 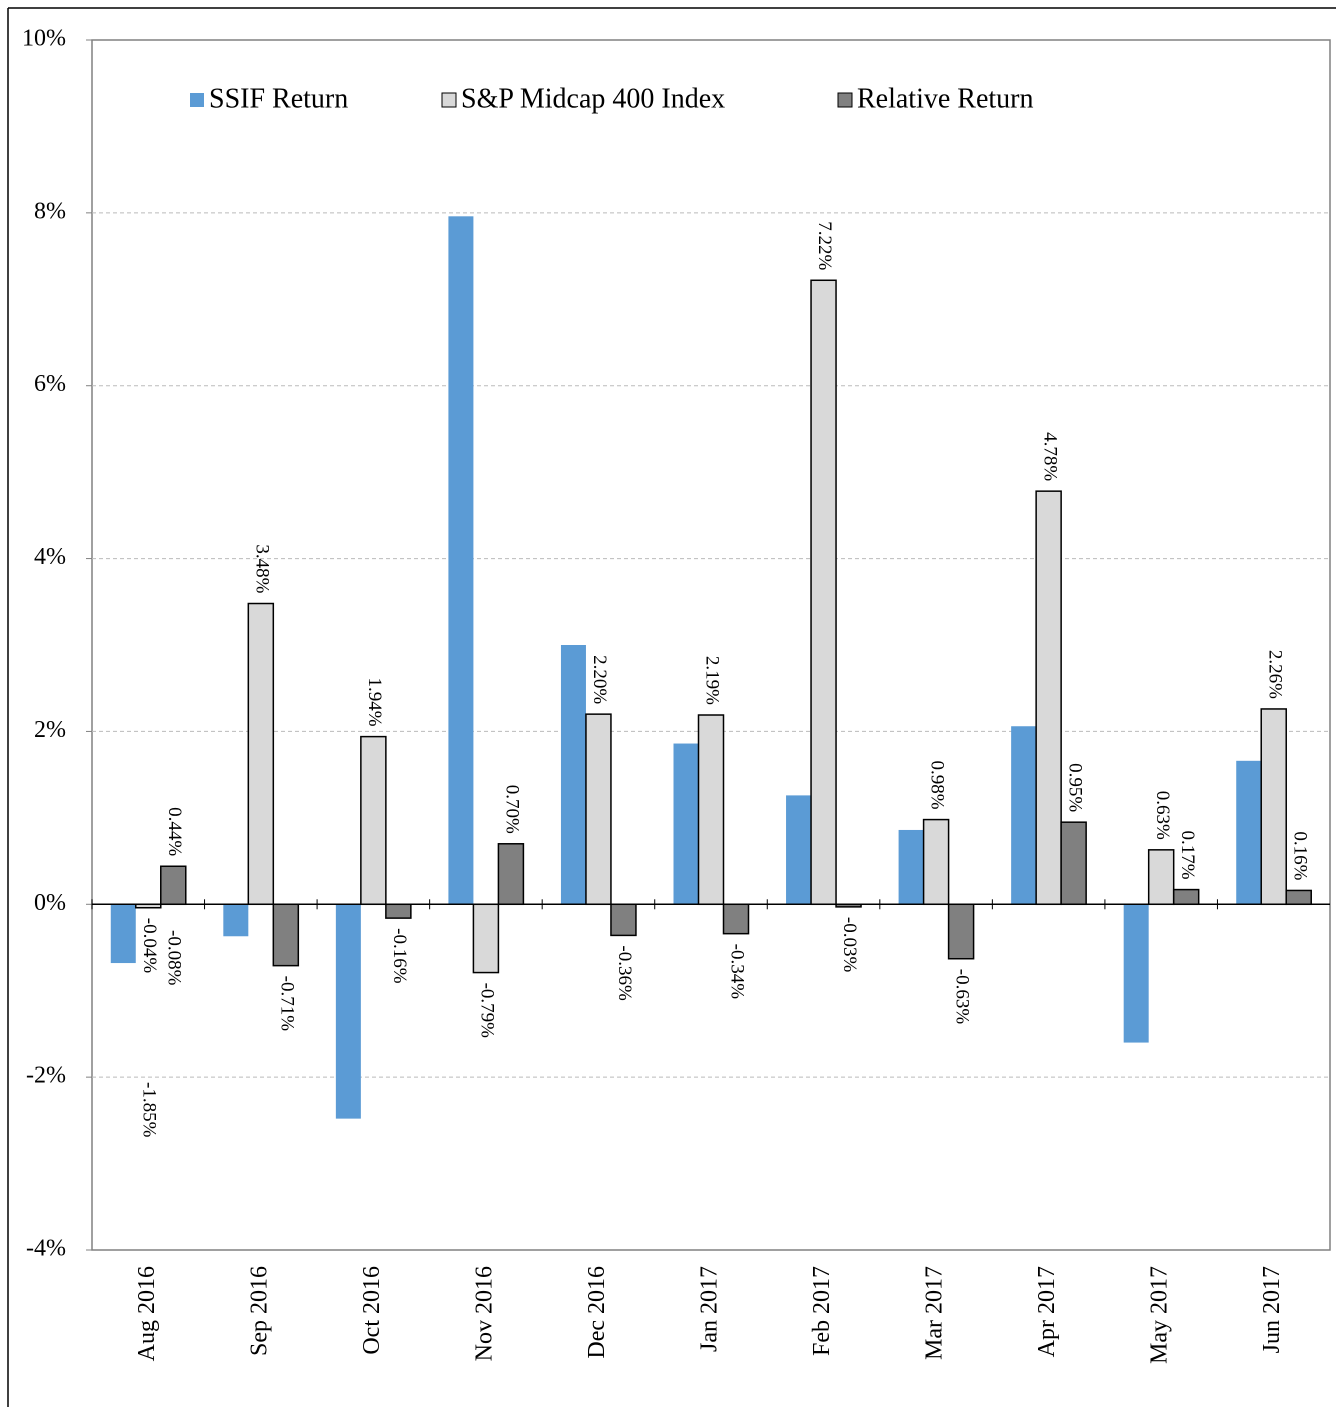 I want to click on x-tick-label: Apr 2017, so click(x=1047, y=1311).